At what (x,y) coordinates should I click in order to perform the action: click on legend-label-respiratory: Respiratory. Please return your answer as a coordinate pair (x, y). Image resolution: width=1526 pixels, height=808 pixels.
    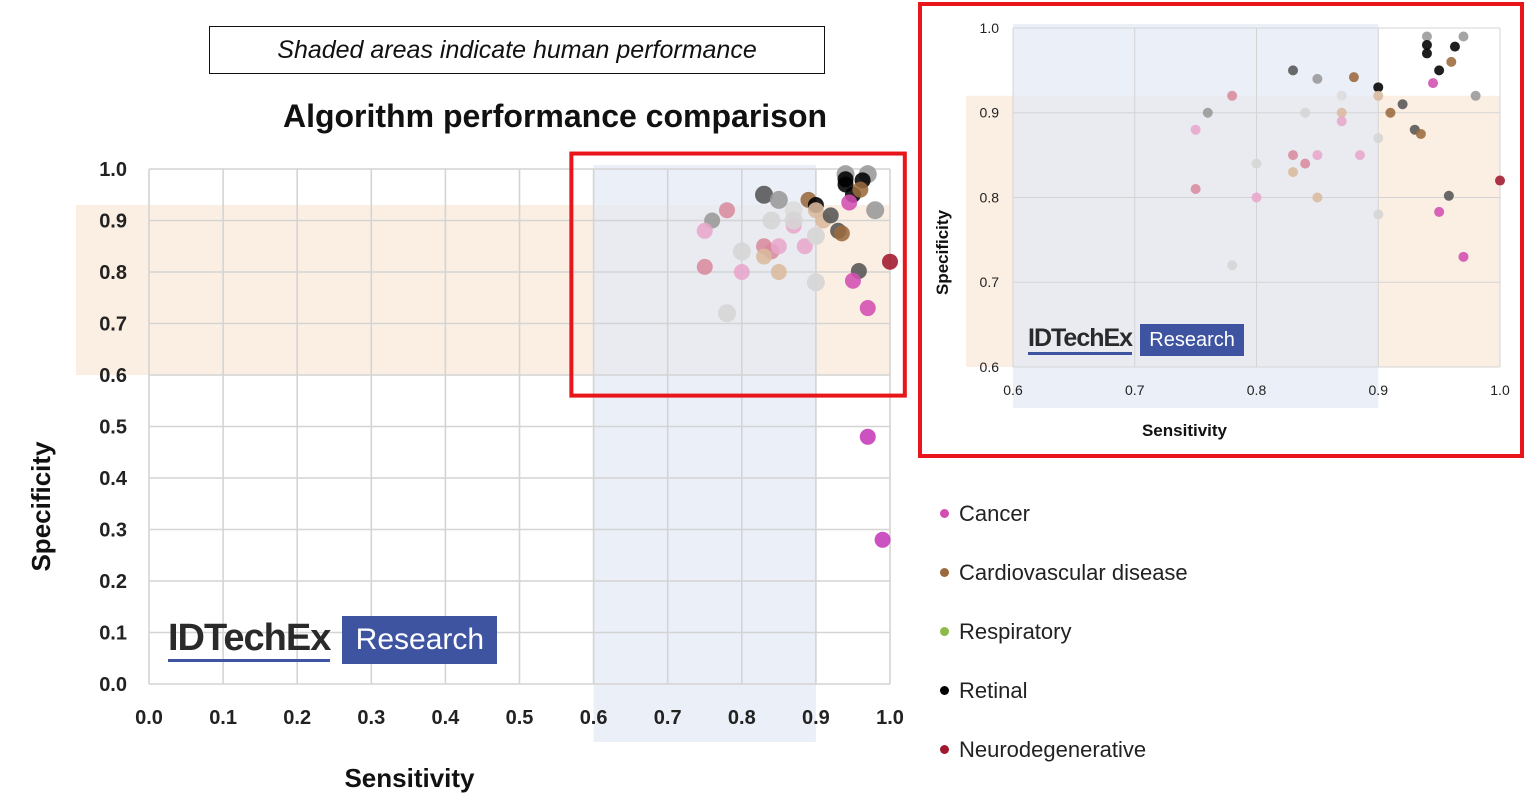
    Looking at the image, I should click on (1015, 631).